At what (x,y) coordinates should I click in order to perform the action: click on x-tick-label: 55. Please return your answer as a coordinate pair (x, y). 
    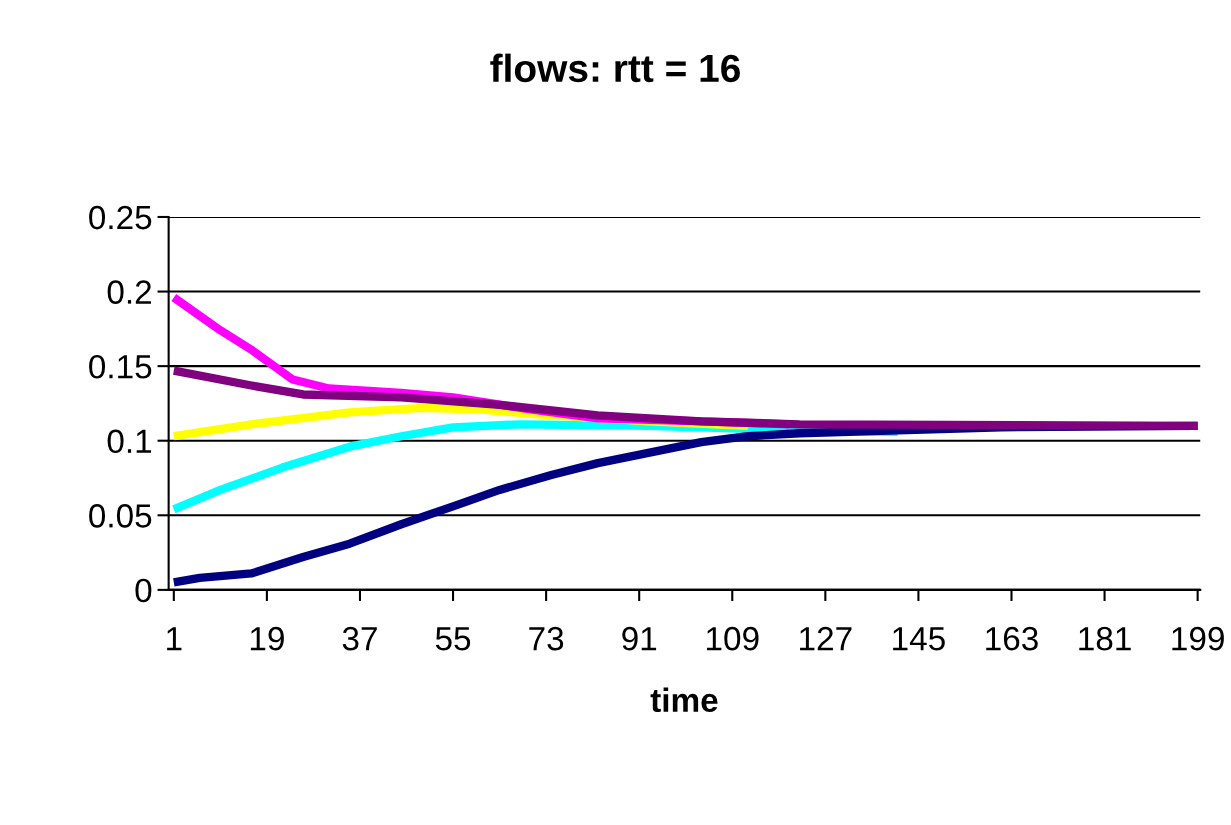
    Looking at the image, I should click on (453, 639).